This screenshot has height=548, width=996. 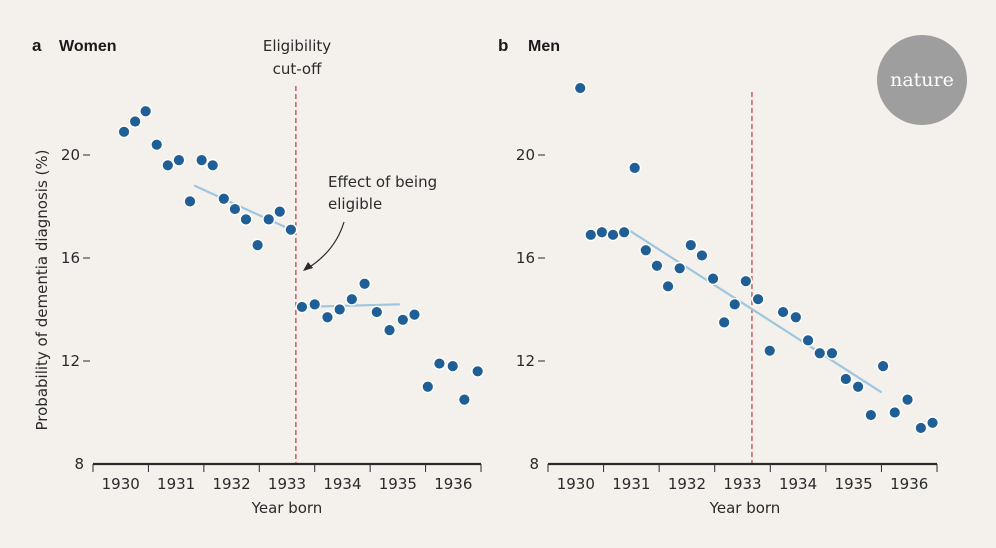 I want to click on panel-letter-b: b, so click(x=503, y=45).